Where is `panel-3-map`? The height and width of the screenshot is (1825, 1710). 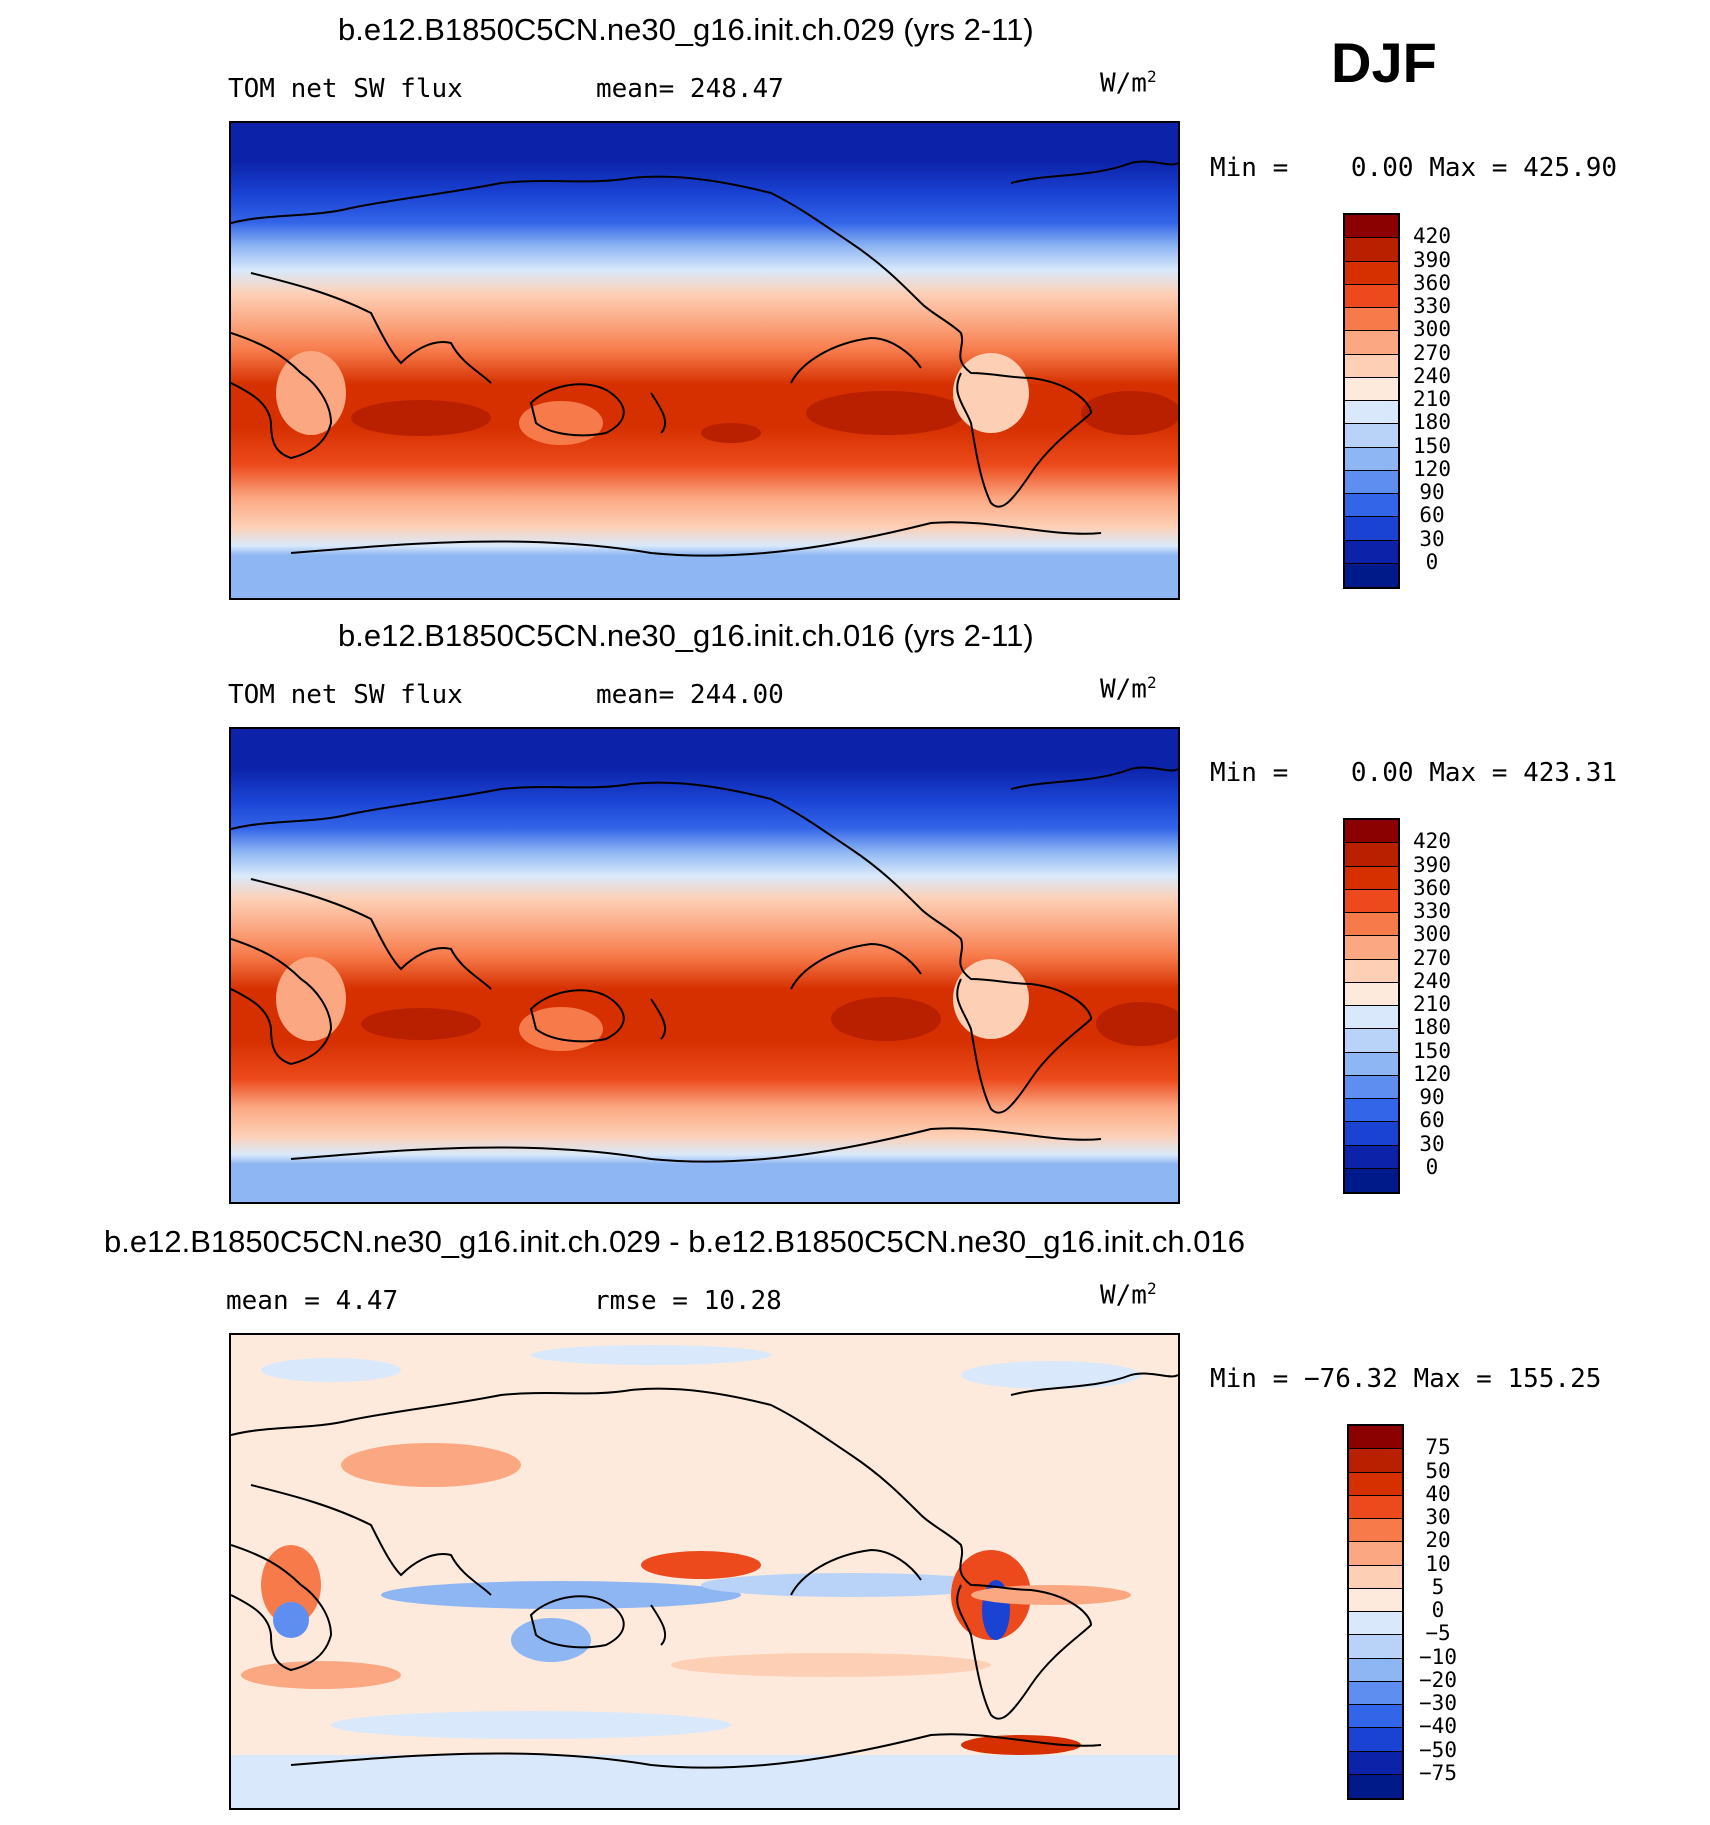 panel-3-map is located at coordinates (704, 1571).